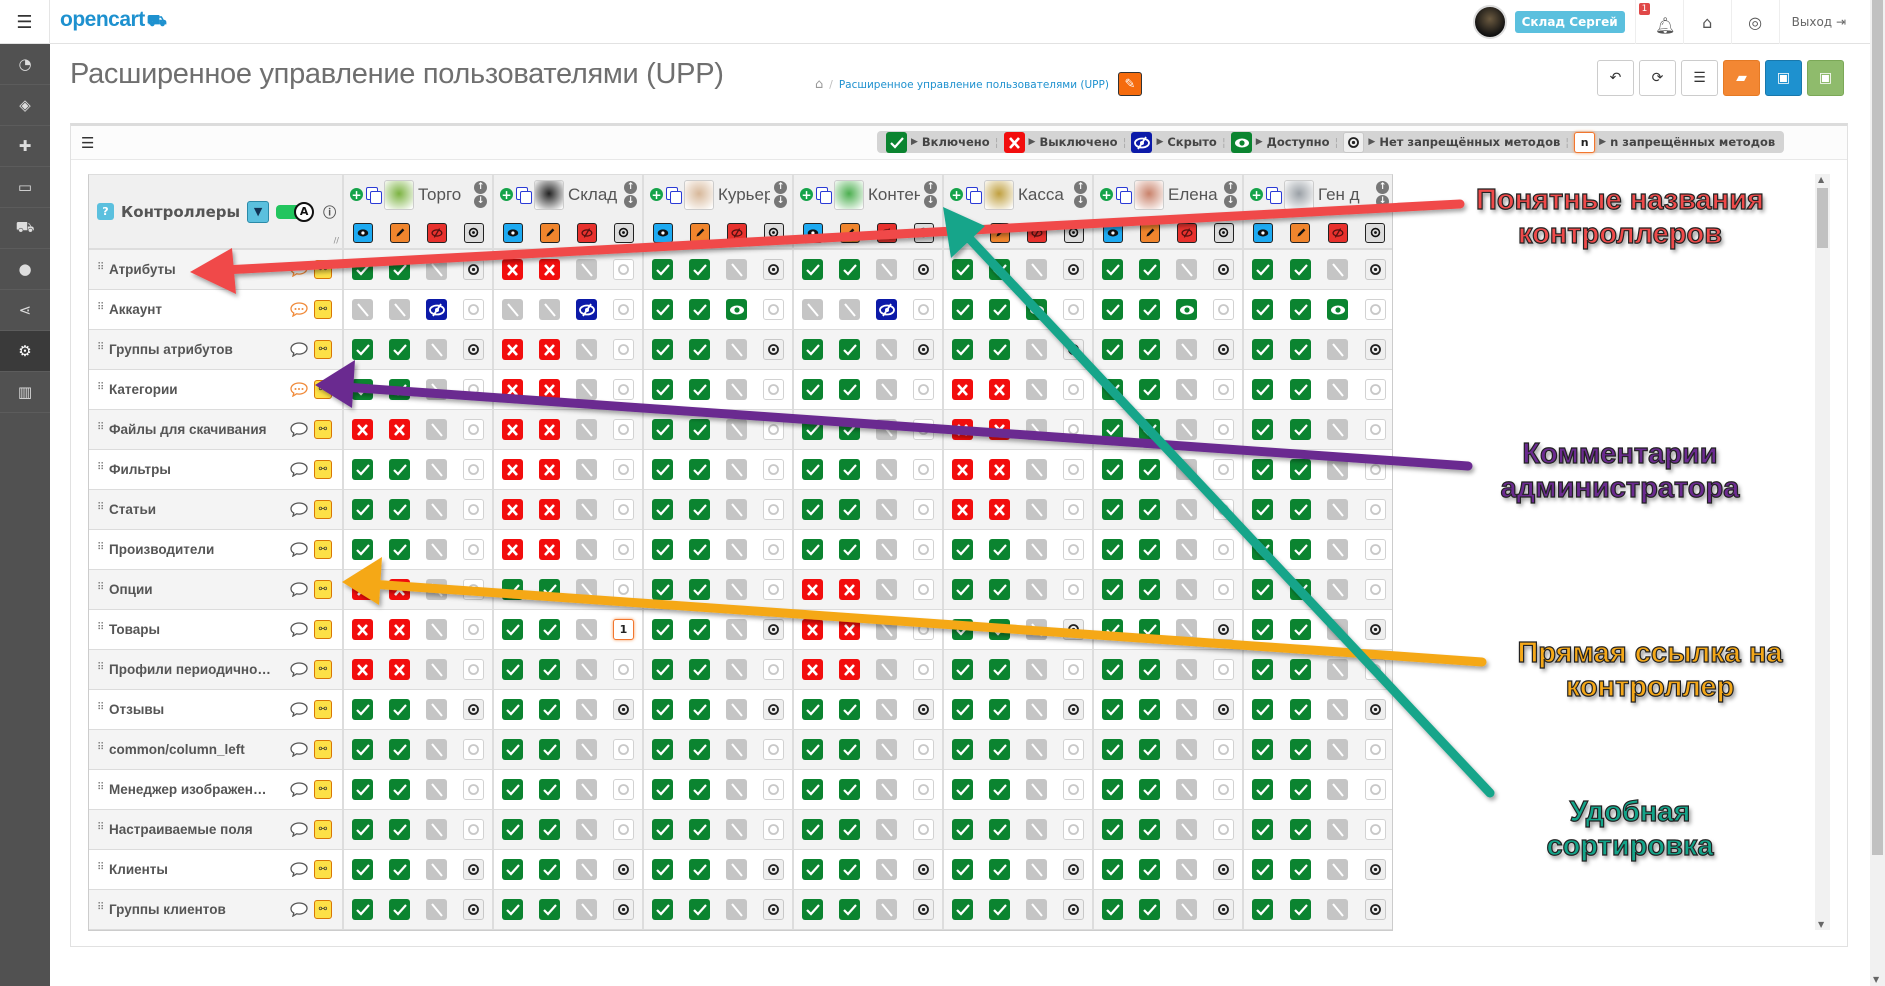  Describe the element at coordinates (25, 269) in the screenshot. I see `sidebar-item-customers: ●` at that location.